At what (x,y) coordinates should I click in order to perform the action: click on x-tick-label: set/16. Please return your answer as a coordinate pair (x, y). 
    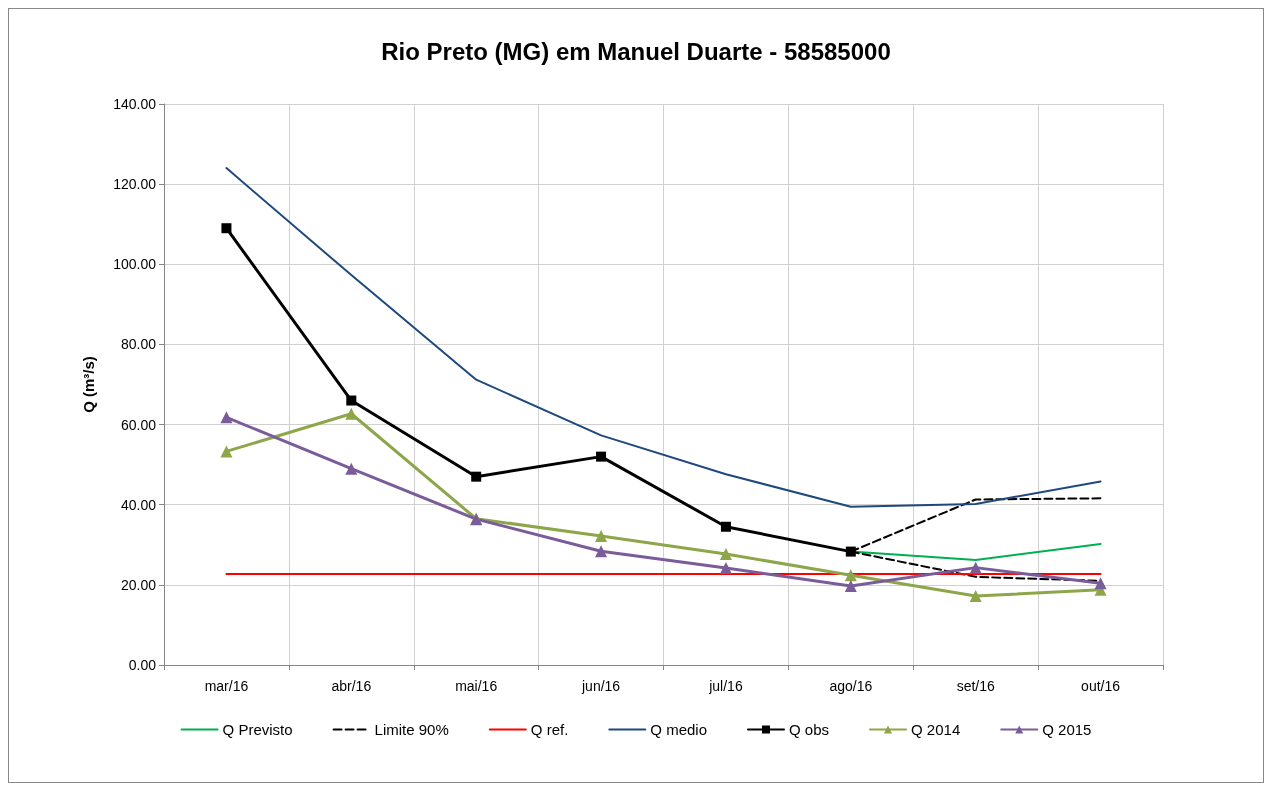
    Looking at the image, I should click on (975, 686).